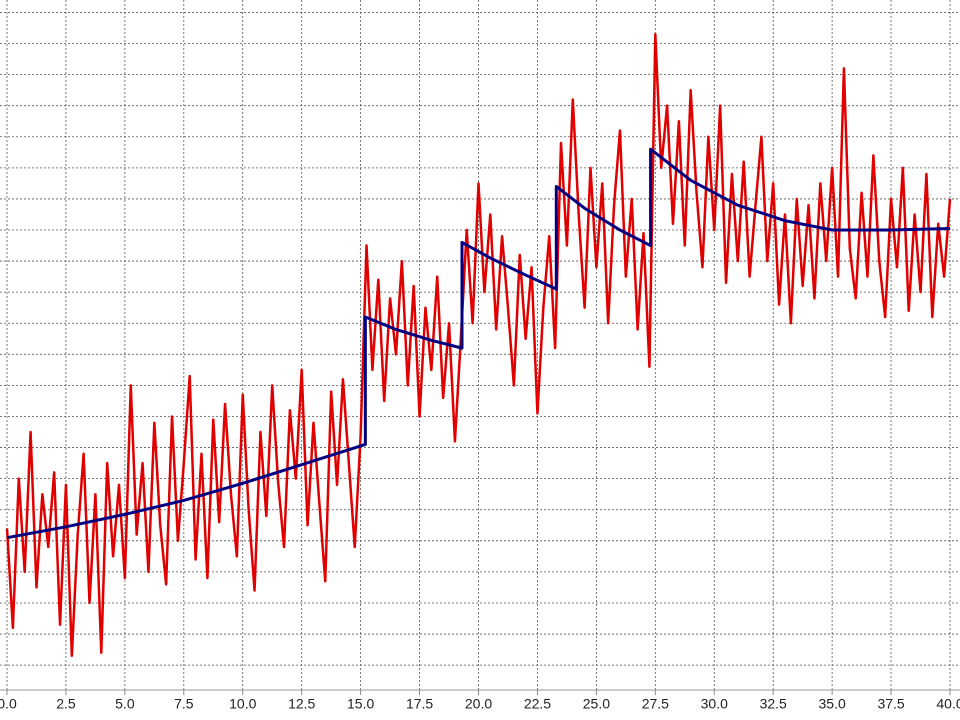 The image size is (960, 720). Describe the element at coordinates (301, 704) in the screenshot. I see `x-tick-label: 12.5` at that location.